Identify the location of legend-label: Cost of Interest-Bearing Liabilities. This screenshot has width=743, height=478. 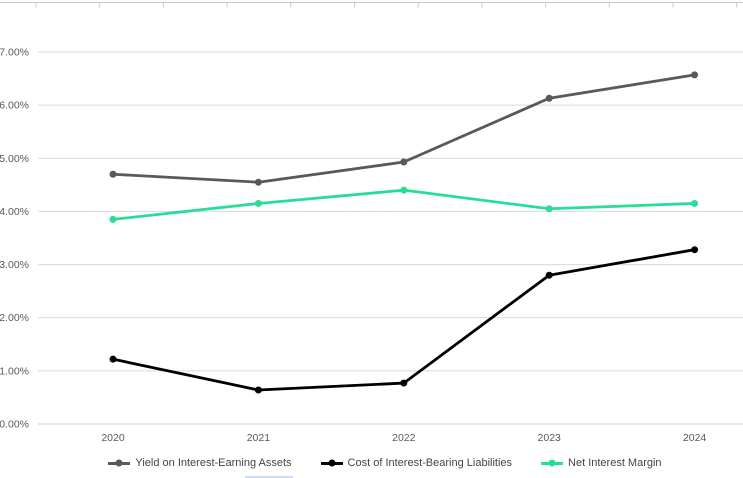
(430, 463).